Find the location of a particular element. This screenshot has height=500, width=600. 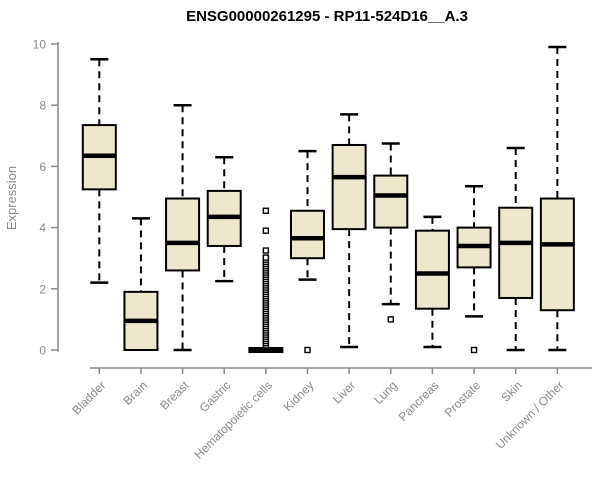

box-kidney is located at coordinates (307, 251).